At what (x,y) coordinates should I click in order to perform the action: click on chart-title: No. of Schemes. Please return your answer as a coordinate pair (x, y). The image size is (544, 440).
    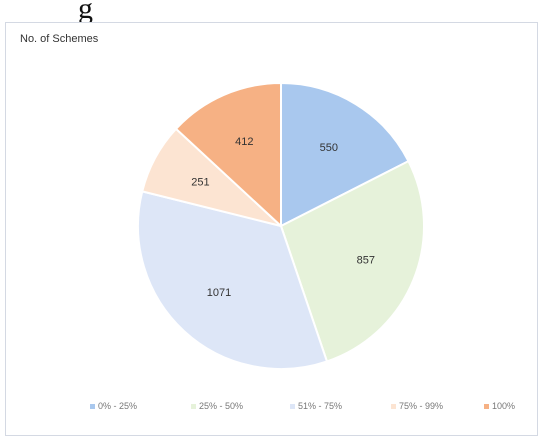
    Looking at the image, I should click on (59, 39).